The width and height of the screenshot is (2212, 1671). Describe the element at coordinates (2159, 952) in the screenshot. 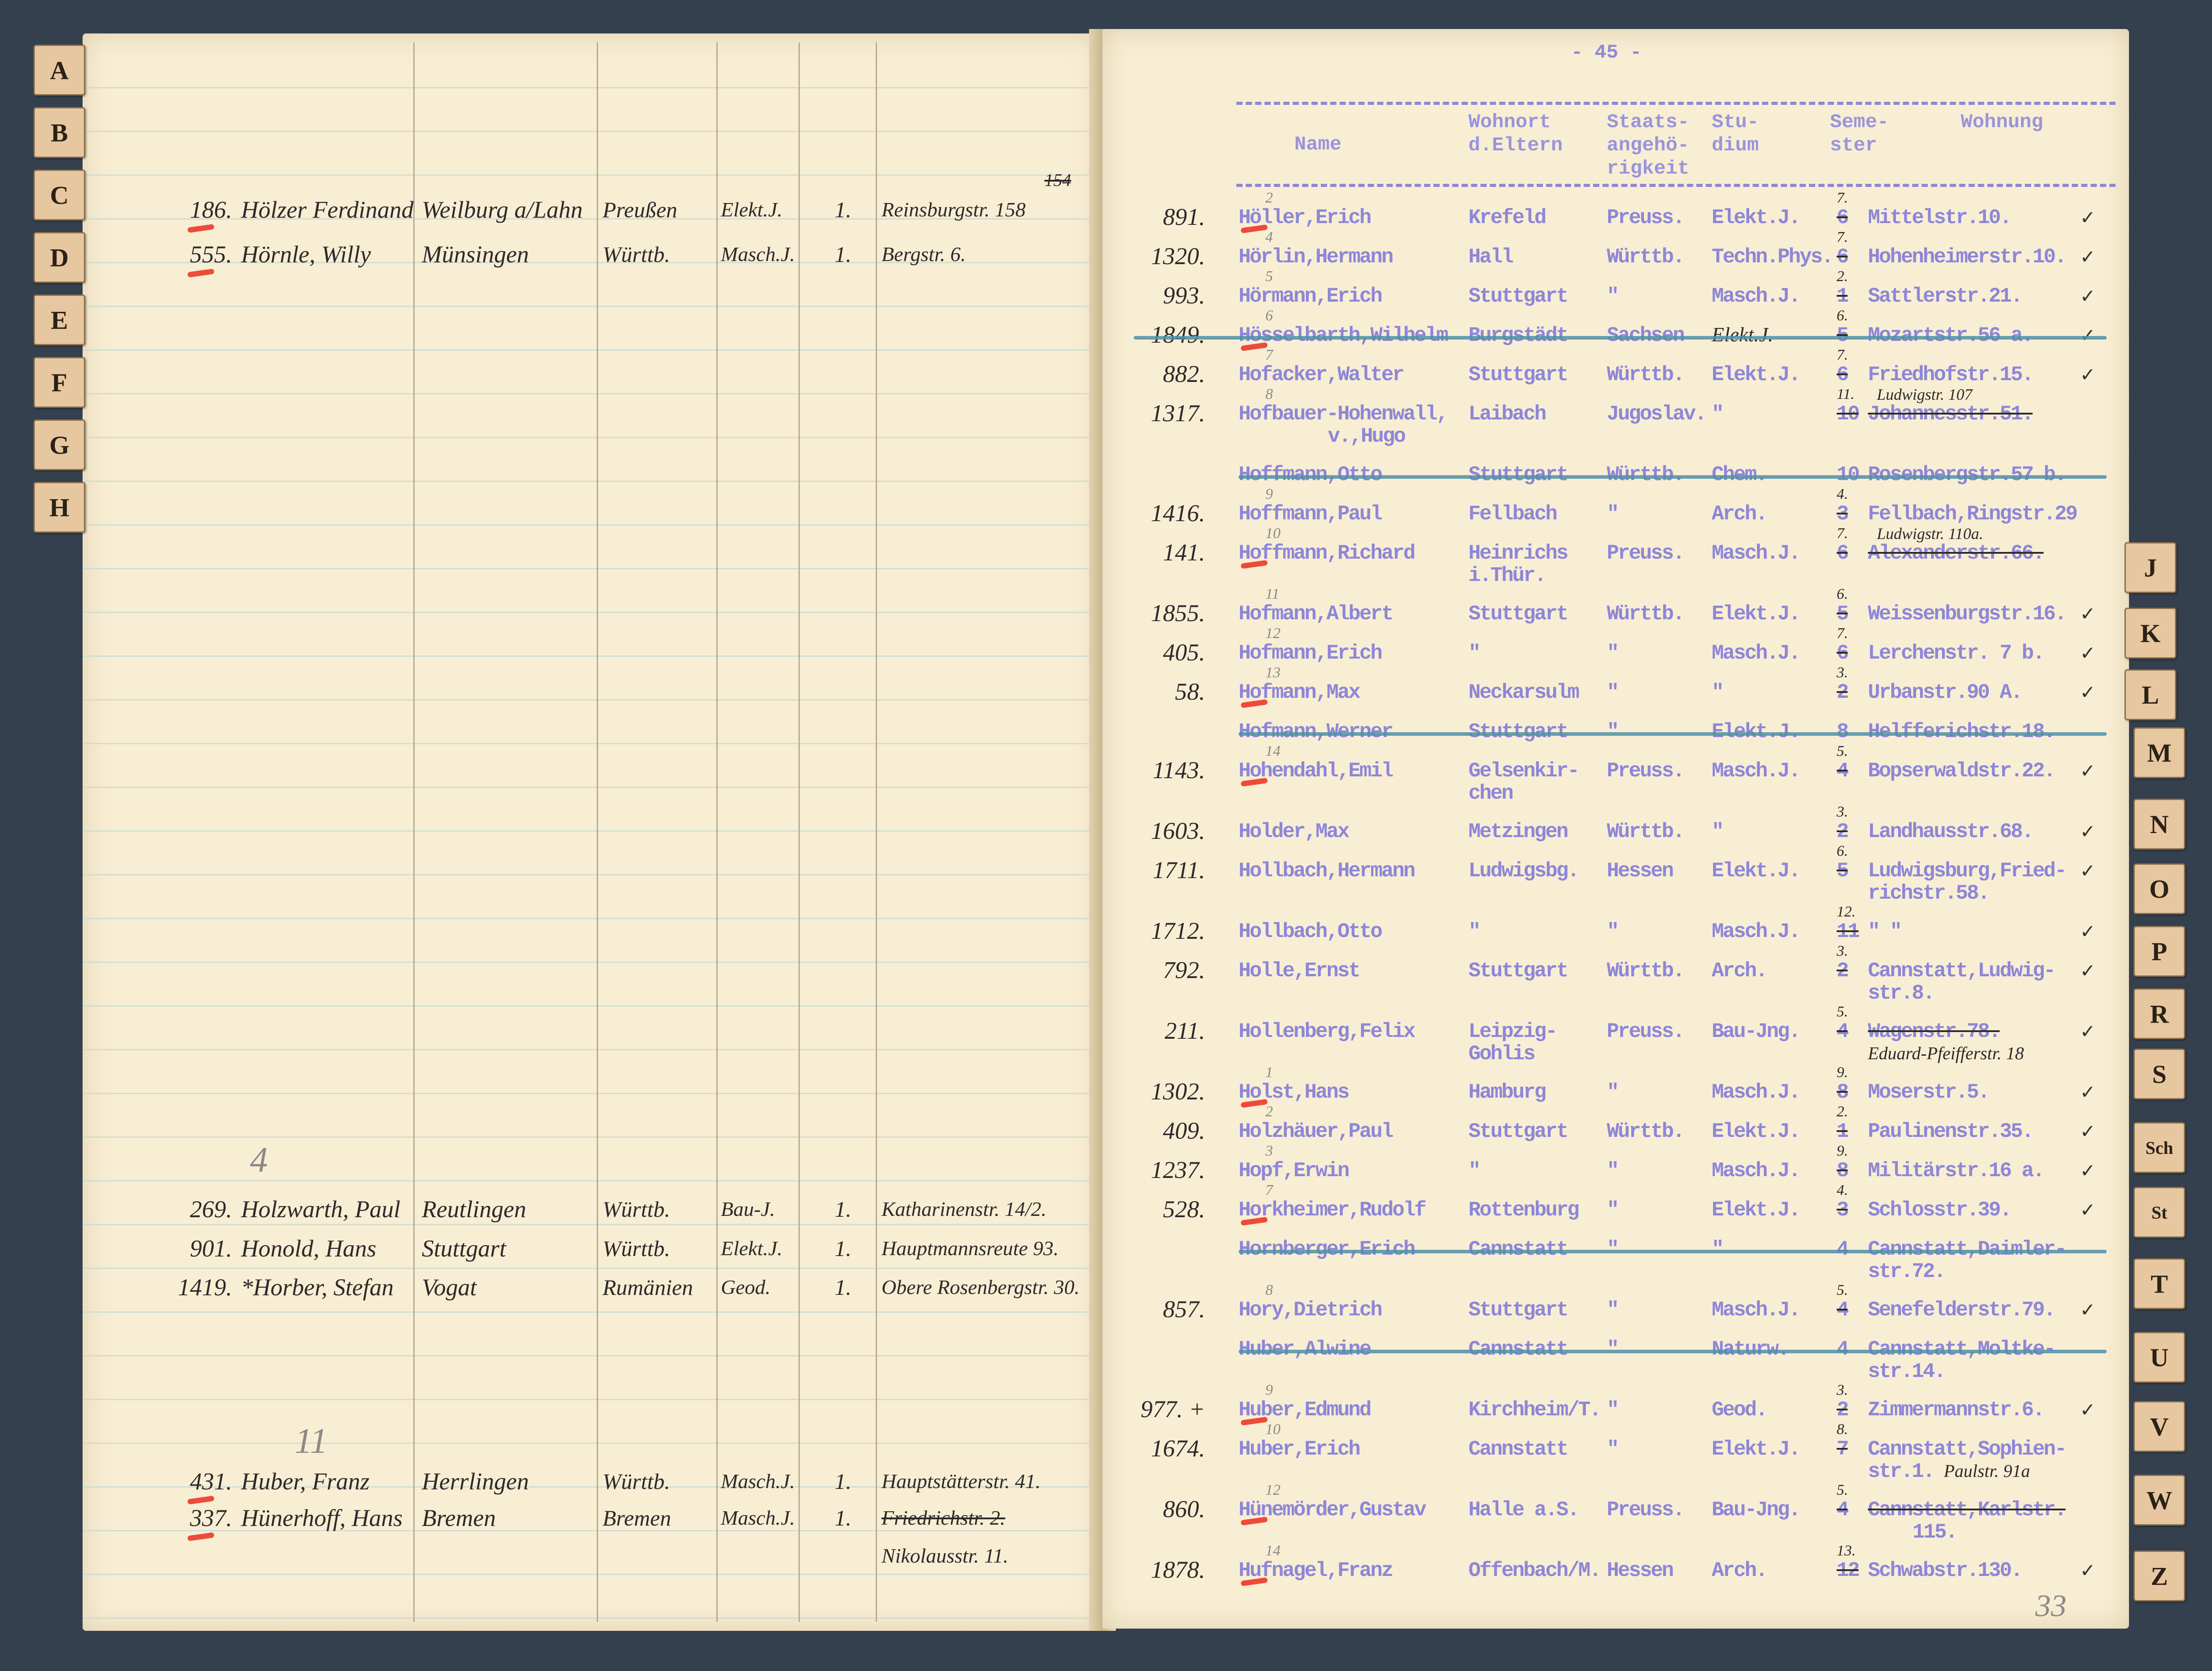

I see `index-tab-p: P` at that location.